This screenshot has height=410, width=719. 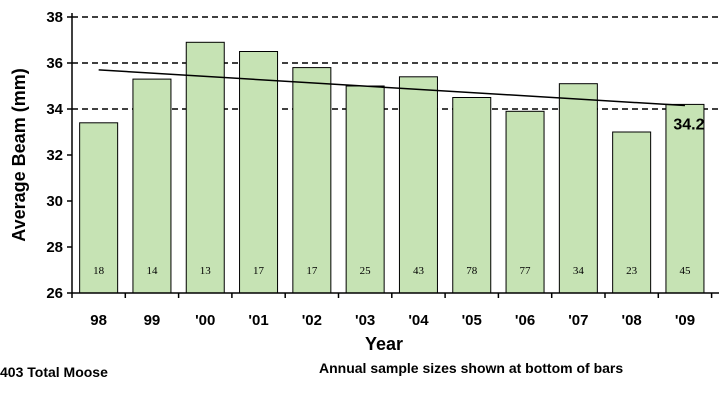 What do you see at coordinates (384, 344) in the screenshot?
I see `x-axis-title: Year` at bounding box center [384, 344].